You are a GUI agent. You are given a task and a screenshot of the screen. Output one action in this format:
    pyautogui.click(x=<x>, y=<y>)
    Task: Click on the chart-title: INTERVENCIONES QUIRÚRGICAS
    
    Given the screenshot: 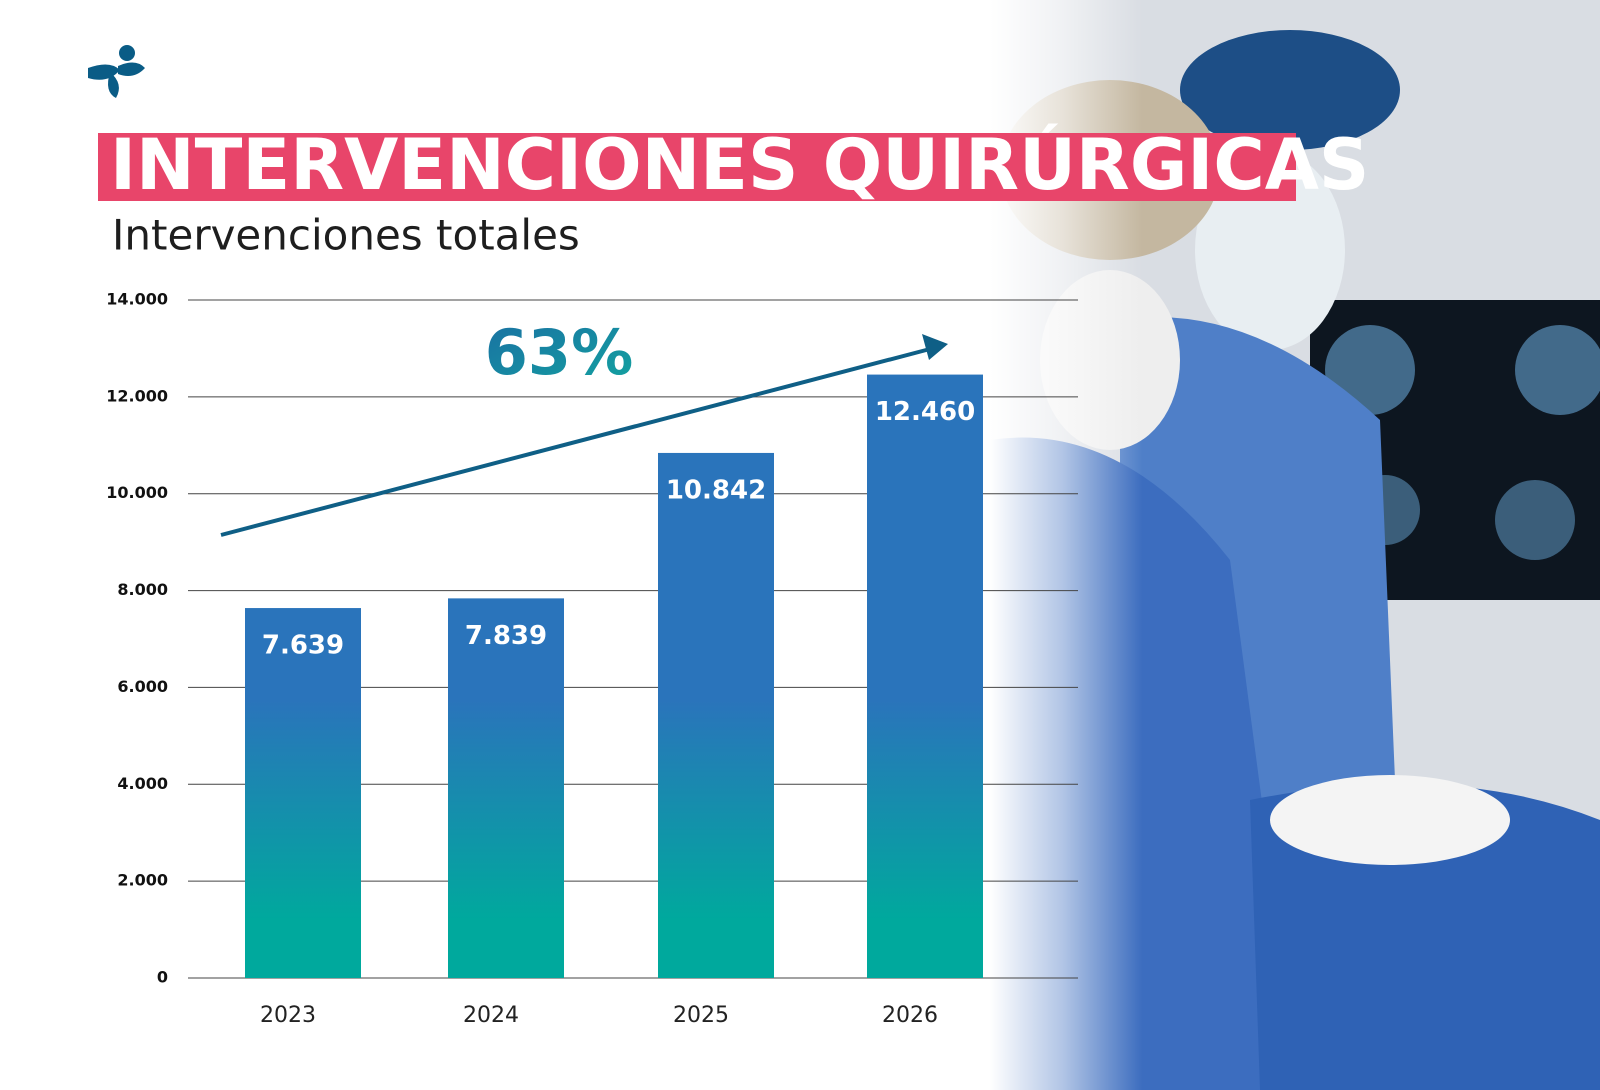 What is the action you would take?
    pyautogui.click(x=739, y=165)
    